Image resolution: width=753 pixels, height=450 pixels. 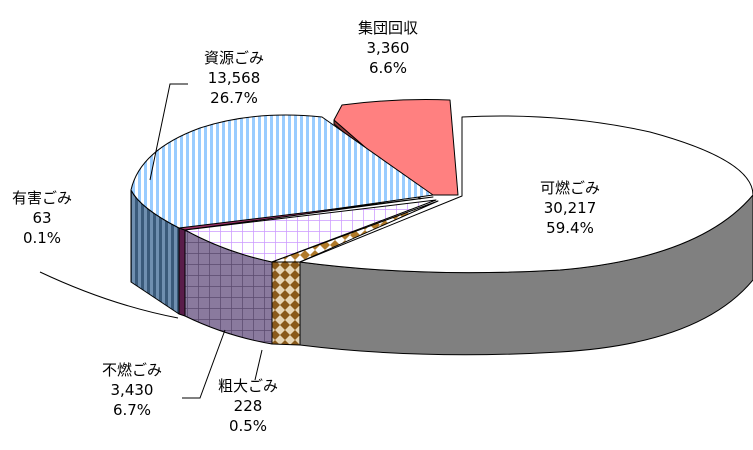 What do you see at coordinates (247, 406) in the screenshot?
I see `label-粗大ごみ: 粗大ごみ 228 0.5%` at bounding box center [247, 406].